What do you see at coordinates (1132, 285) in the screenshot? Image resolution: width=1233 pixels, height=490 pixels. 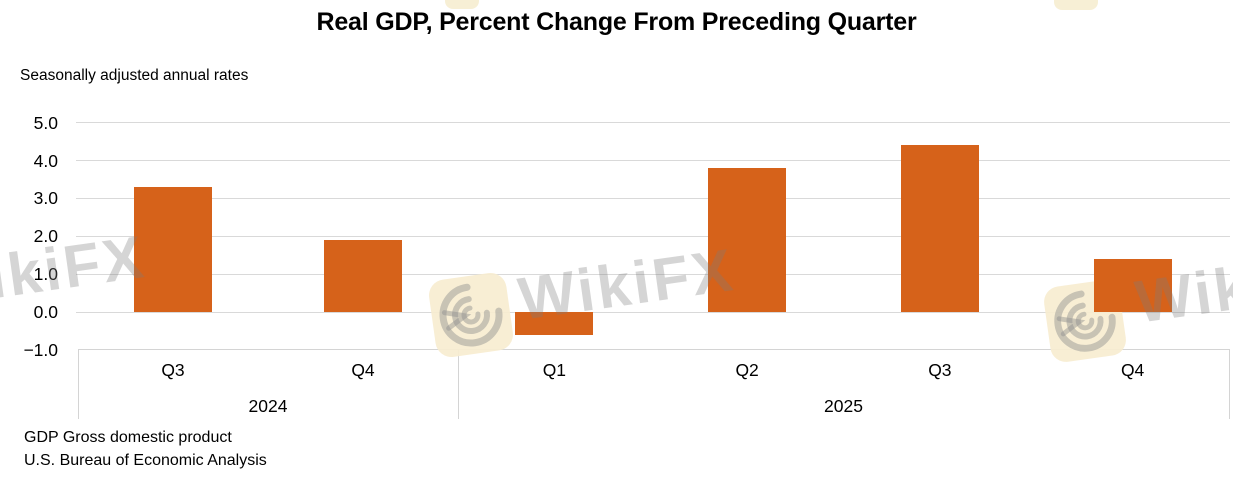 I see `bar-Q4-2025` at bounding box center [1132, 285].